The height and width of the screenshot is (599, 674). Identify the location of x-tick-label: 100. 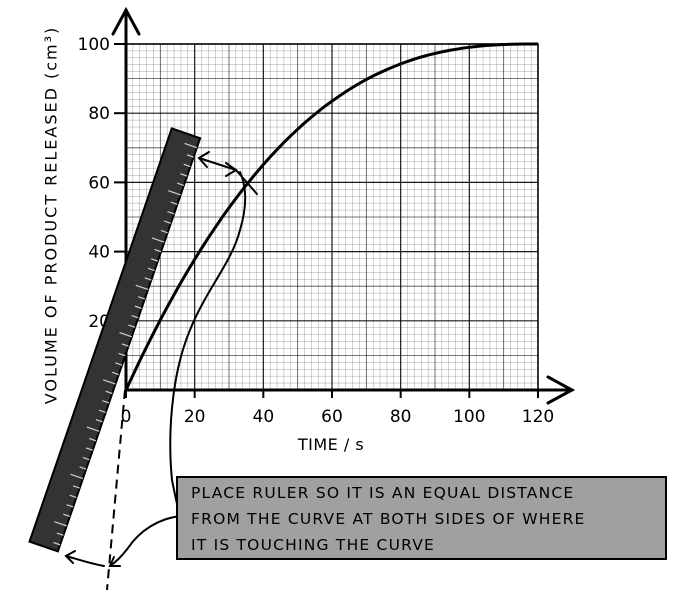
(469, 417).